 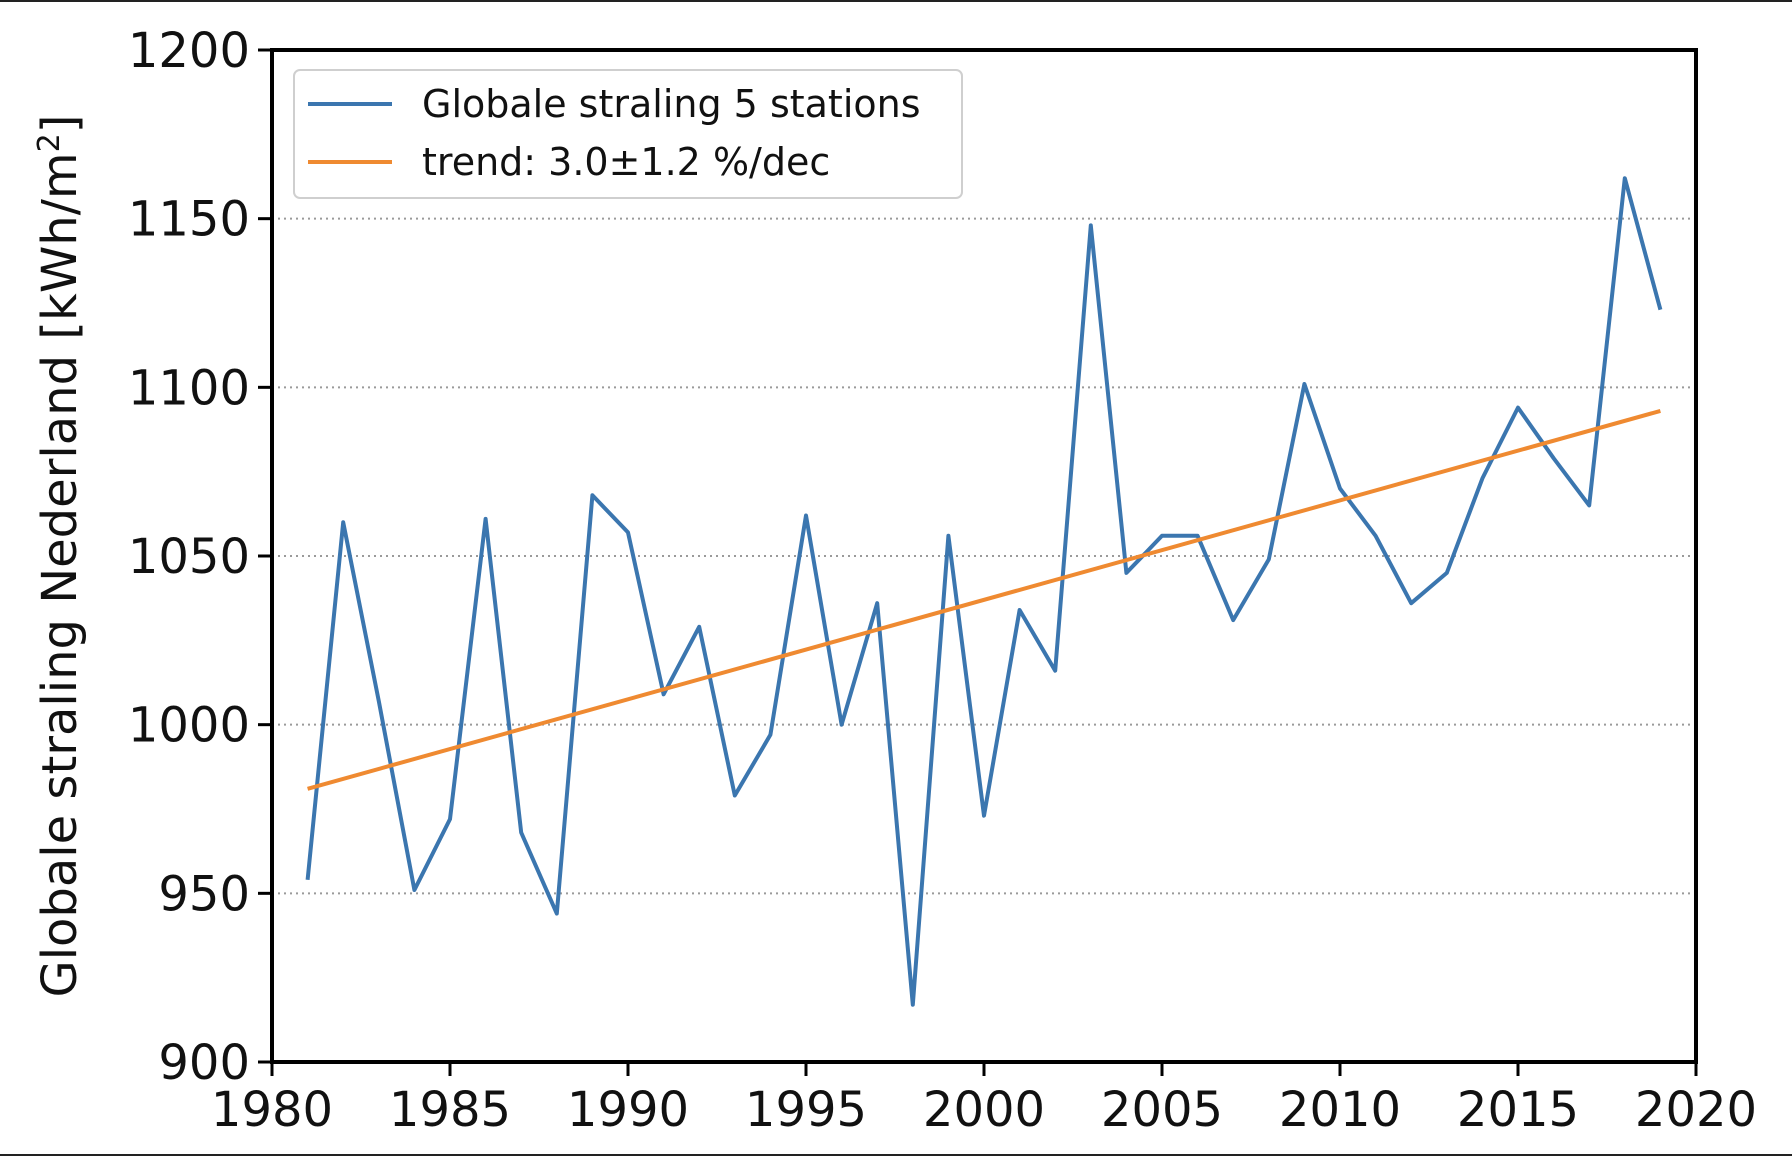 I want to click on x-tick-label-2005: 2005, so click(x=1162, y=1110).